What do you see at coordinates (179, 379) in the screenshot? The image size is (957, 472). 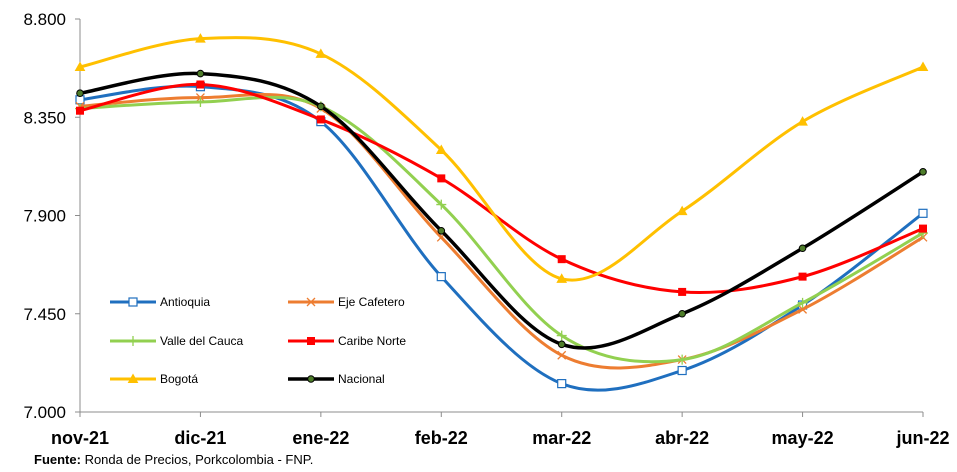 I see `legend-label: Bogotá` at bounding box center [179, 379].